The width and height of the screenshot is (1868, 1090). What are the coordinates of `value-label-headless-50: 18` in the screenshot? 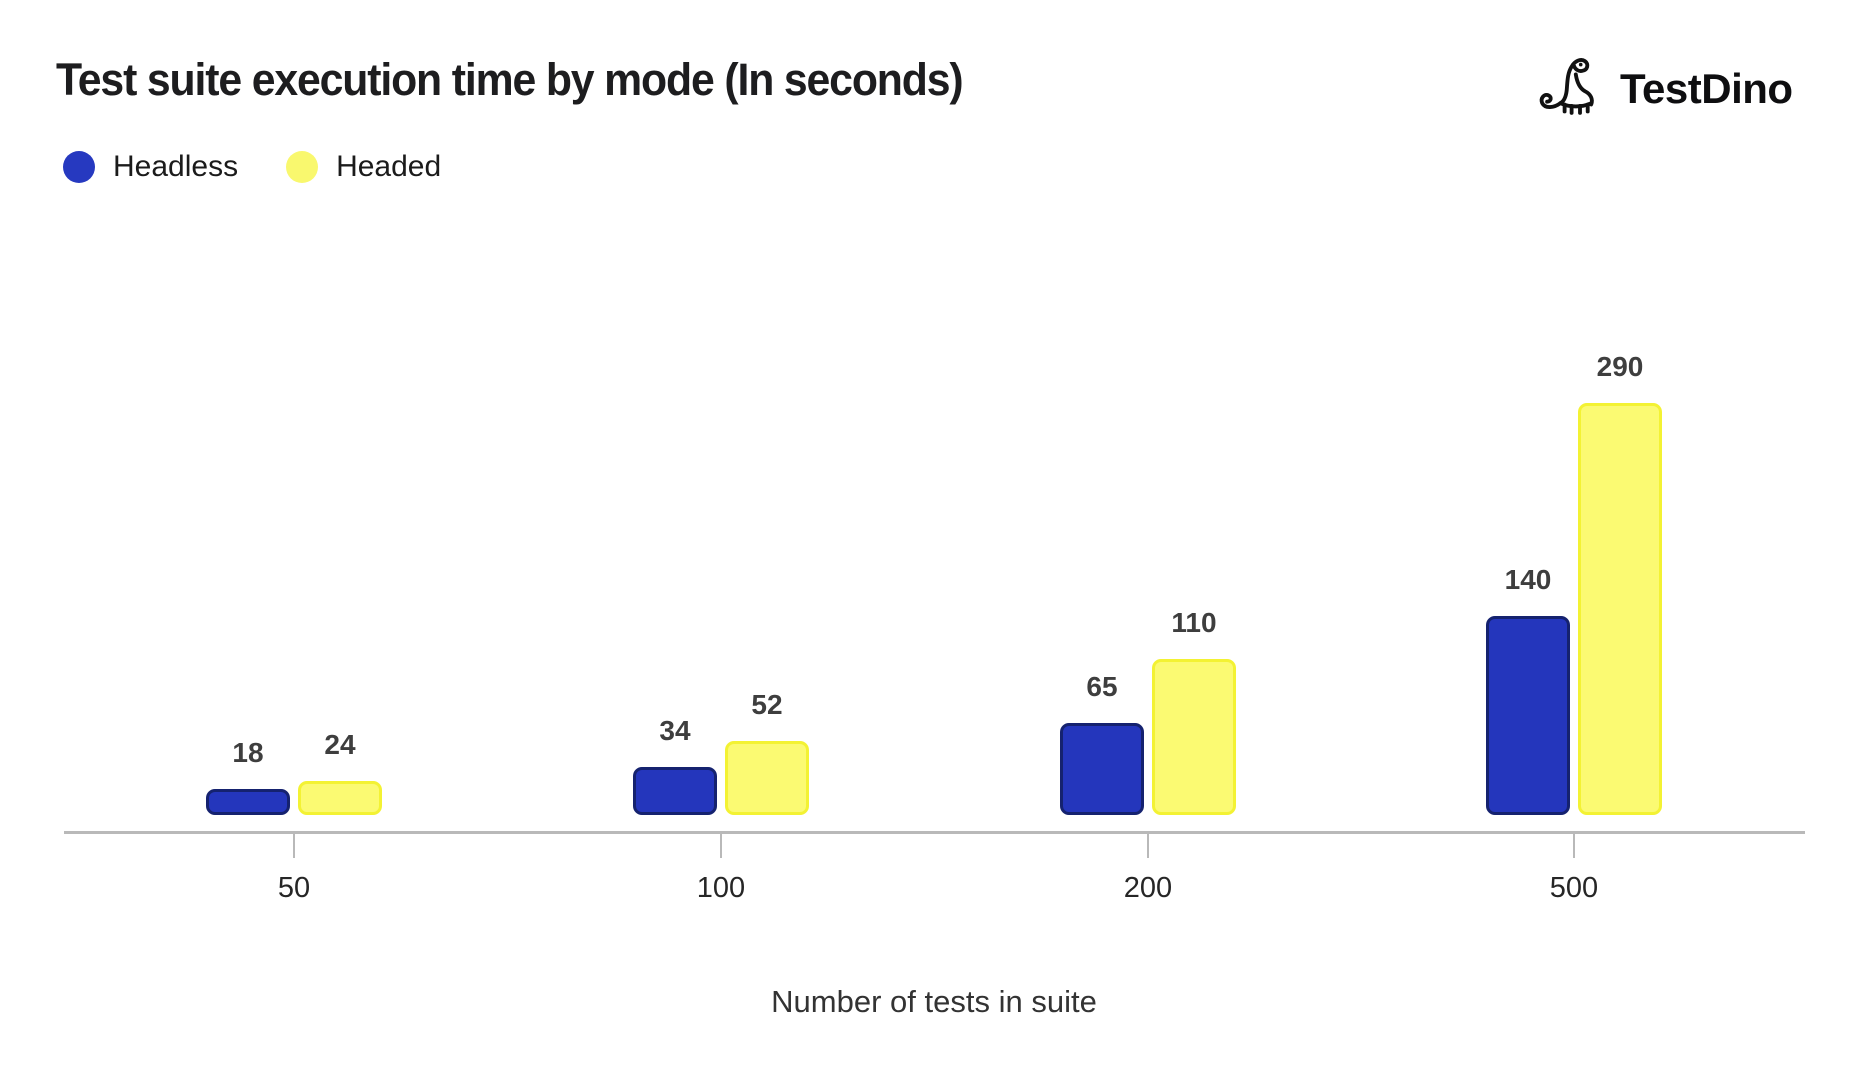 It's located at (248, 752).